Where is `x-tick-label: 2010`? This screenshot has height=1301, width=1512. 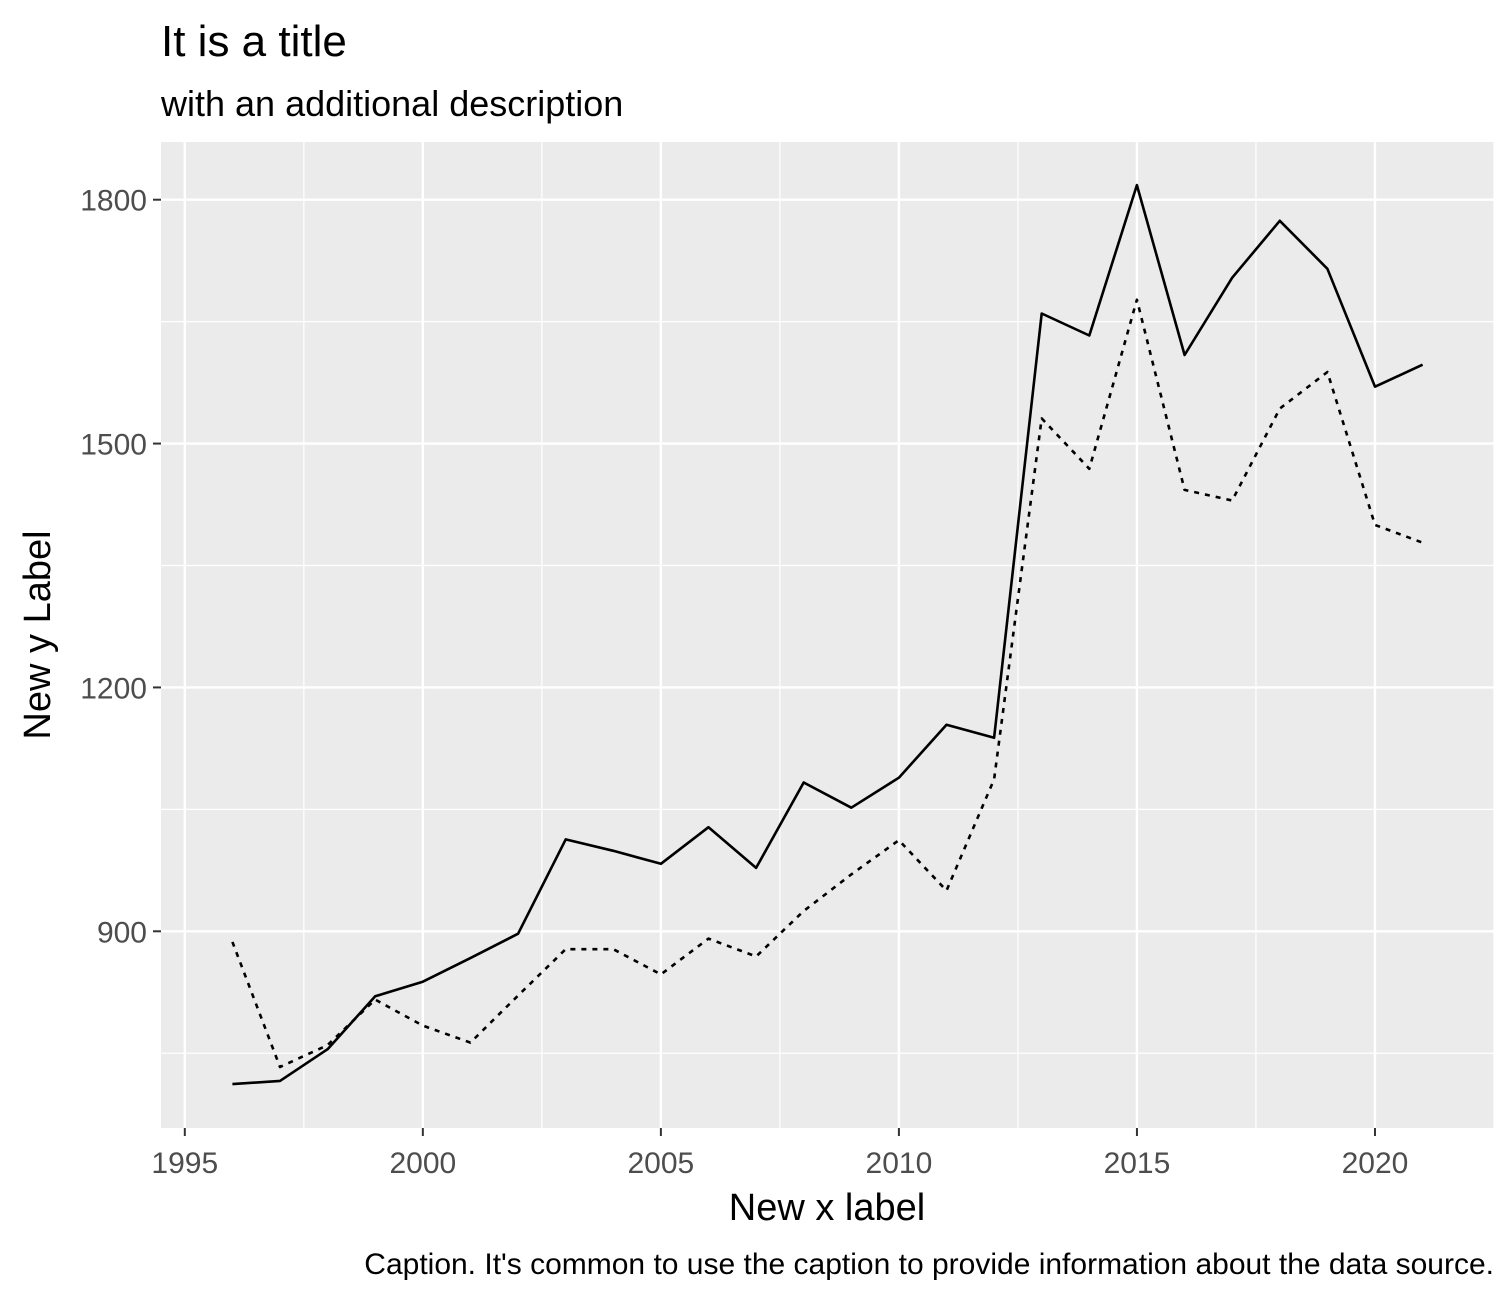 x-tick-label: 2010 is located at coordinates (899, 1163).